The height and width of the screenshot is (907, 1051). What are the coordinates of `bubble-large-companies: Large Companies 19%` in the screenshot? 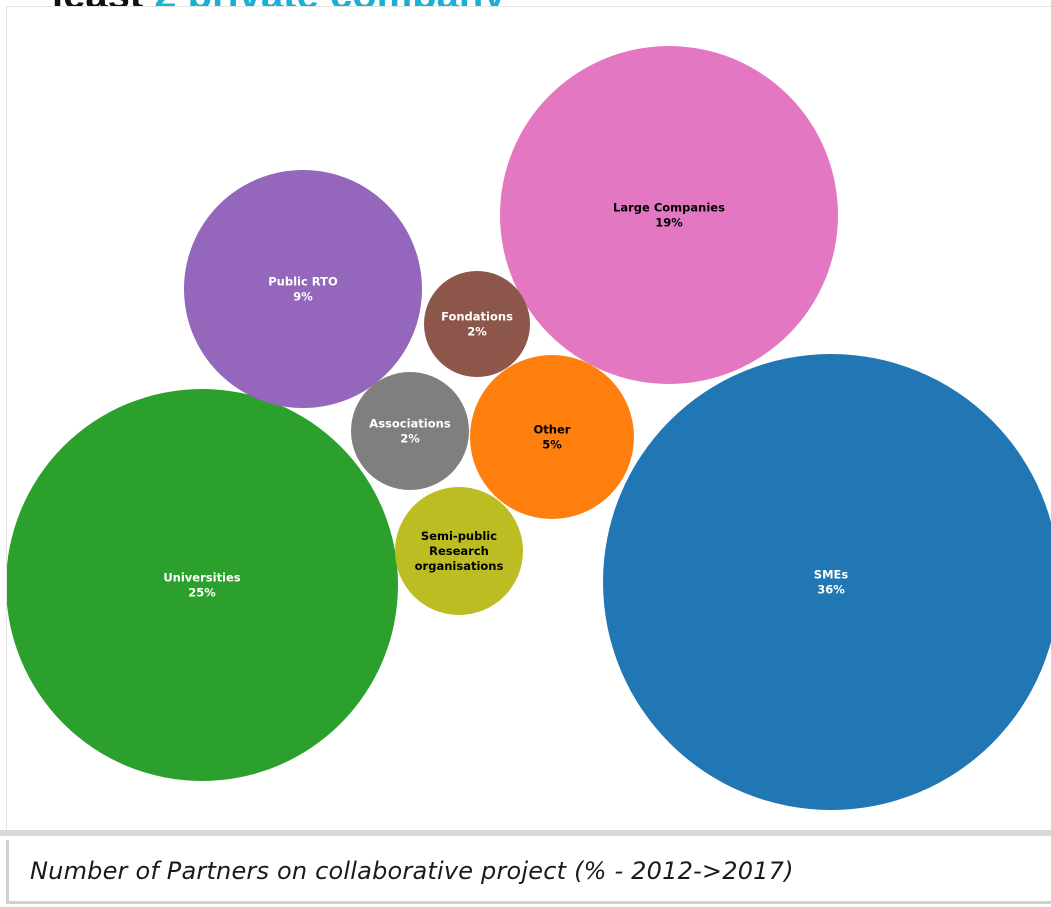 It's located at (669, 215).